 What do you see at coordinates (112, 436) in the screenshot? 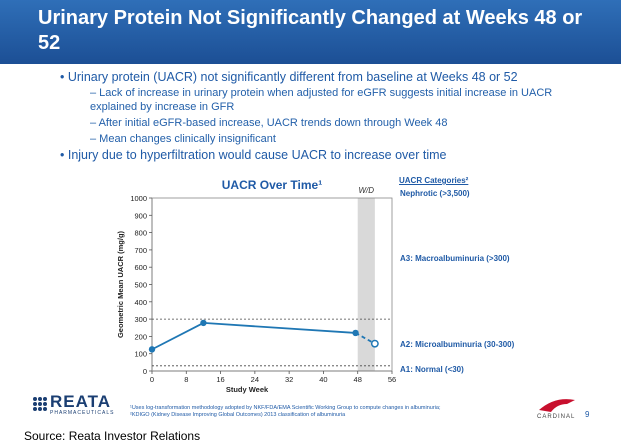
I see `source-note: Source: Reata Investor Relations` at bounding box center [112, 436].